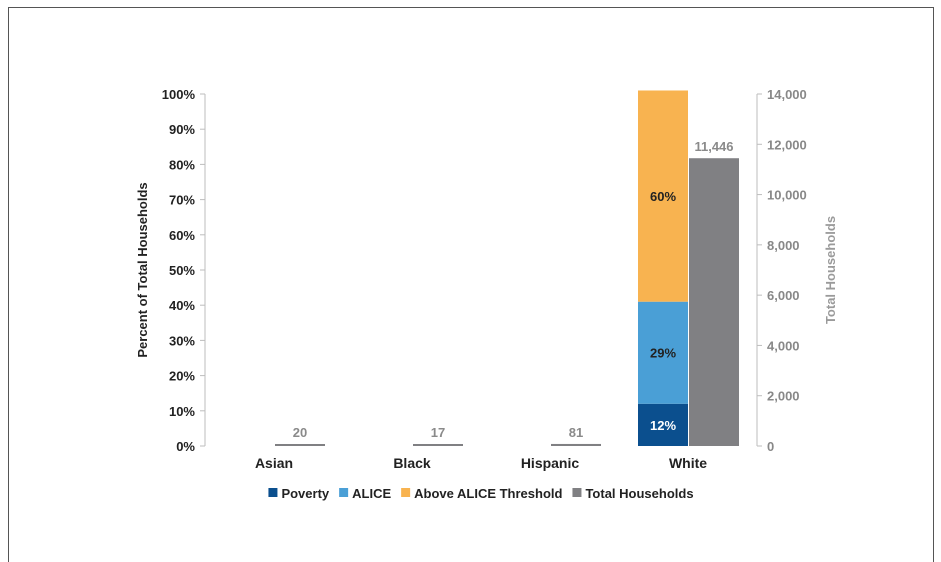 Image resolution: width=941 pixels, height=562 pixels. What do you see at coordinates (550, 463) in the screenshot?
I see `category-label: Hispanic` at bounding box center [550, 463].